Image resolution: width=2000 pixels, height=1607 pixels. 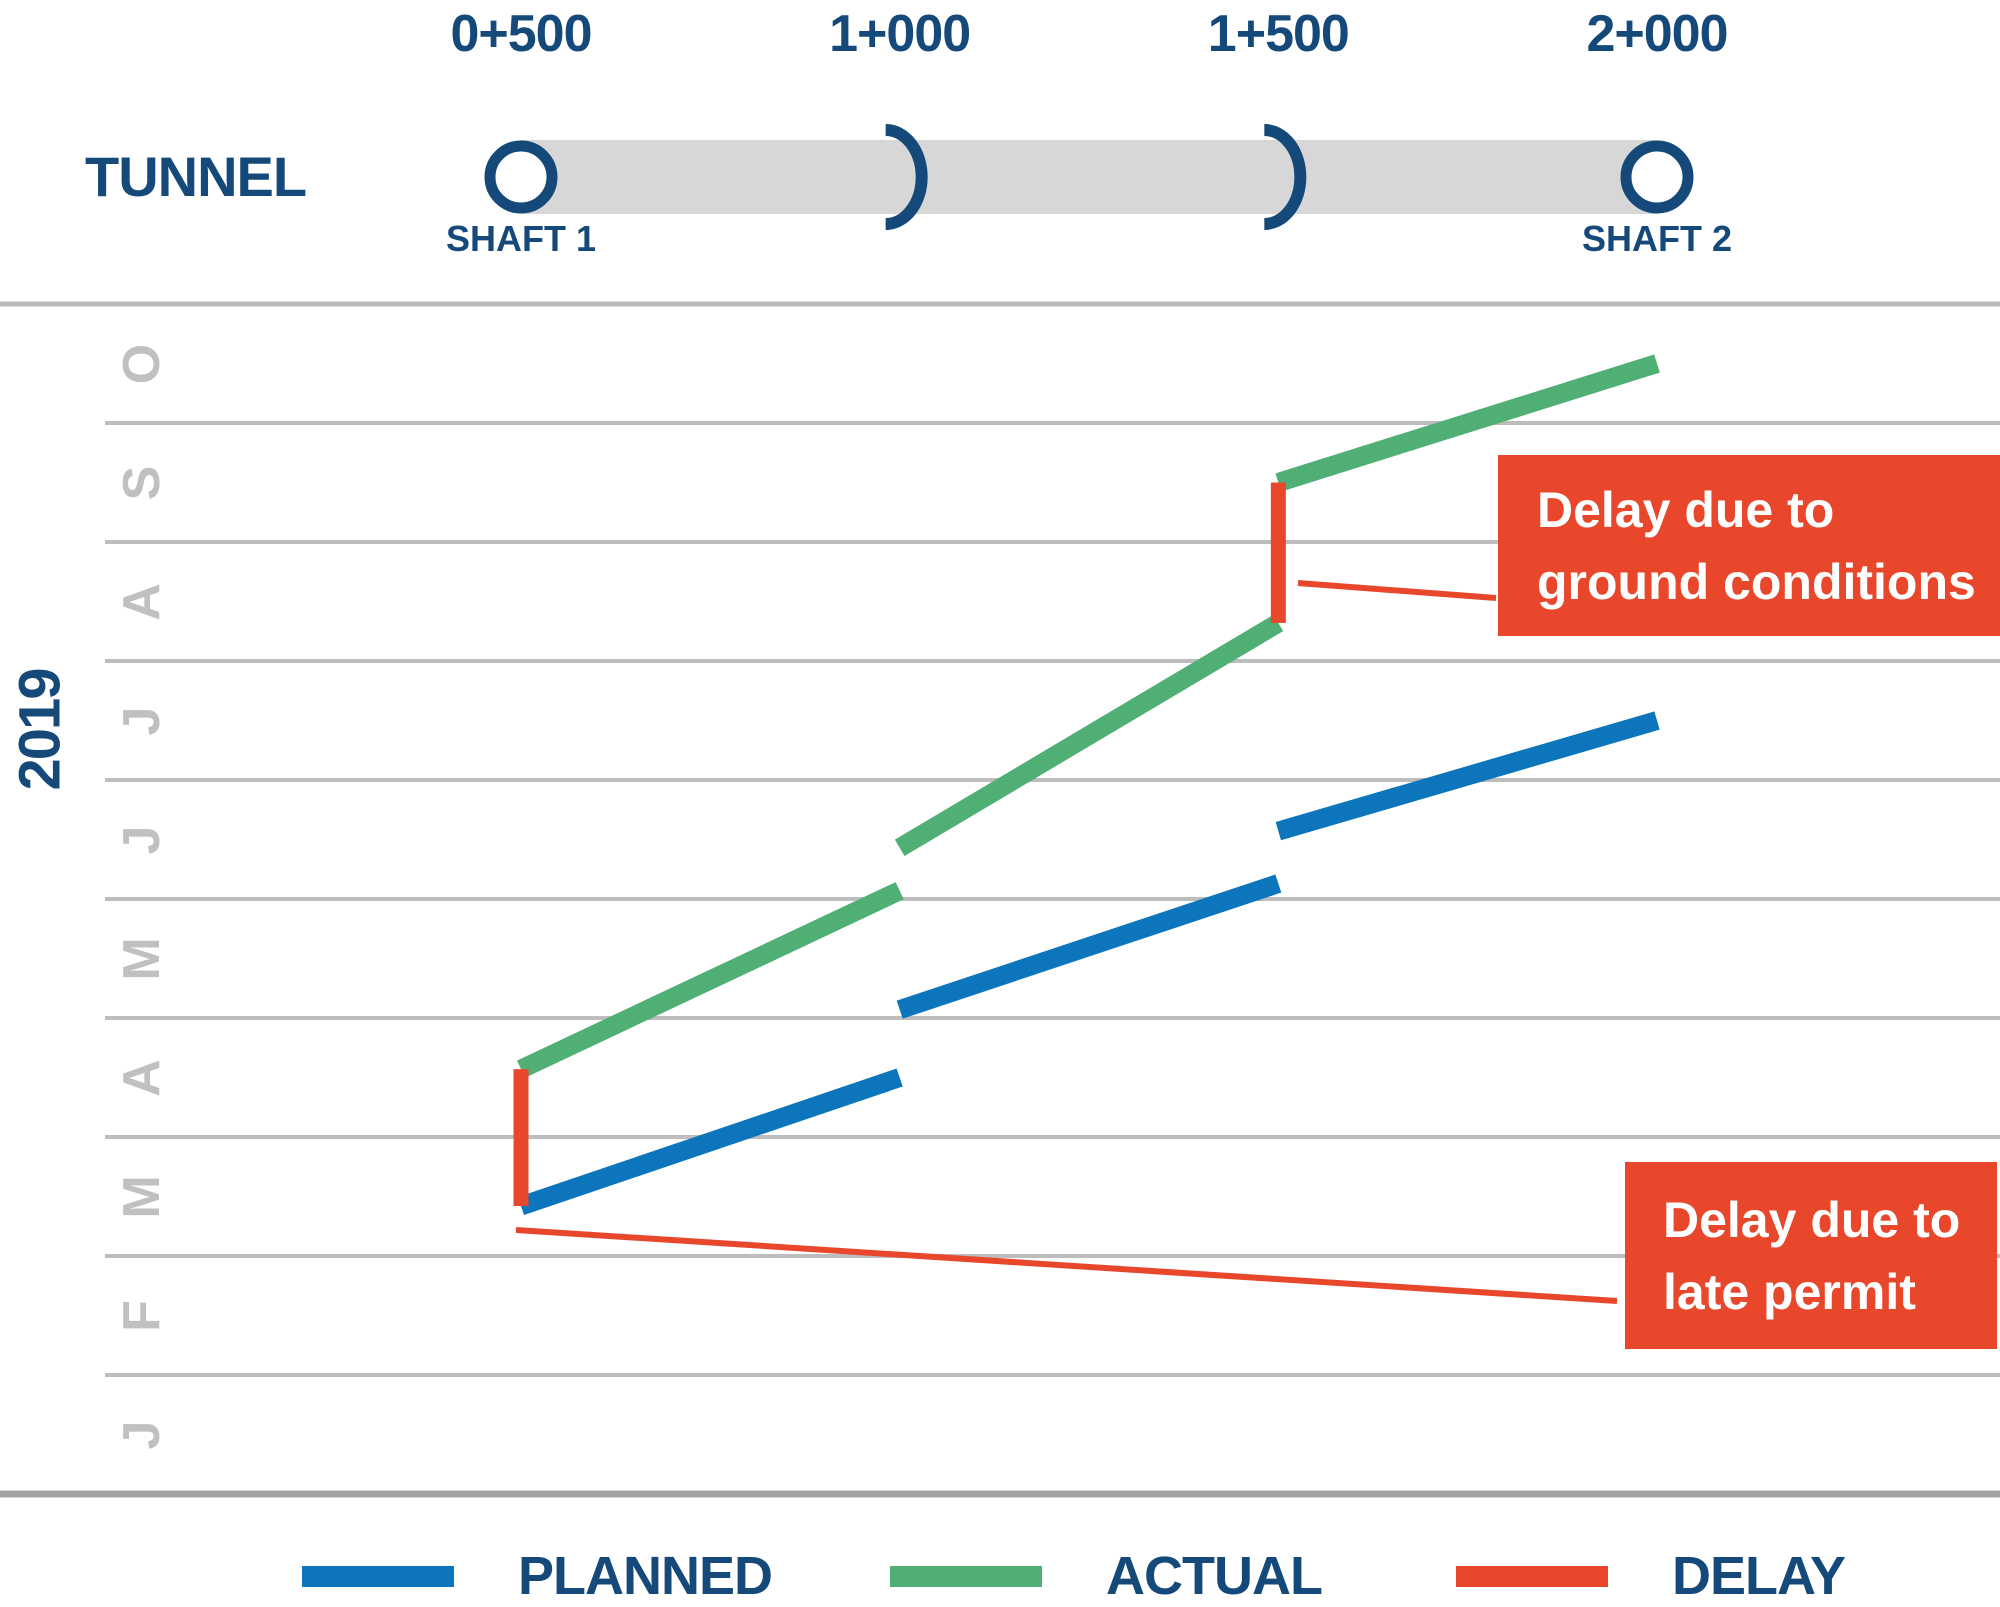 I want to click on annotation-box-late-permit: Delay due to late permit, so click(x=1811, y=1255).